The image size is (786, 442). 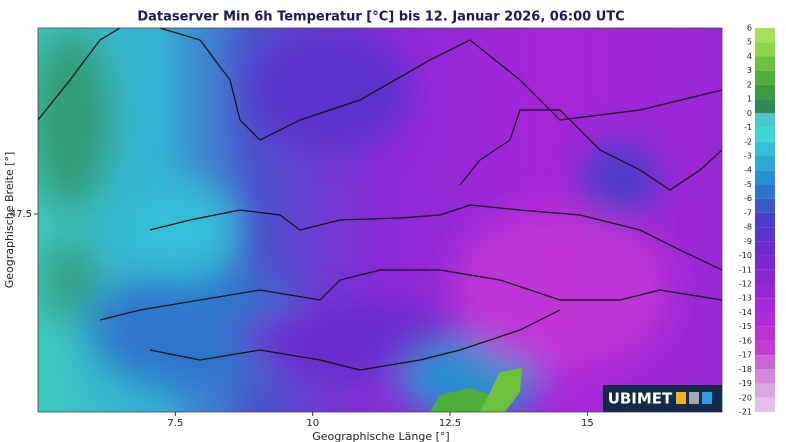 I want to click on colorbar-label: -11, so click(x=745, y=269).